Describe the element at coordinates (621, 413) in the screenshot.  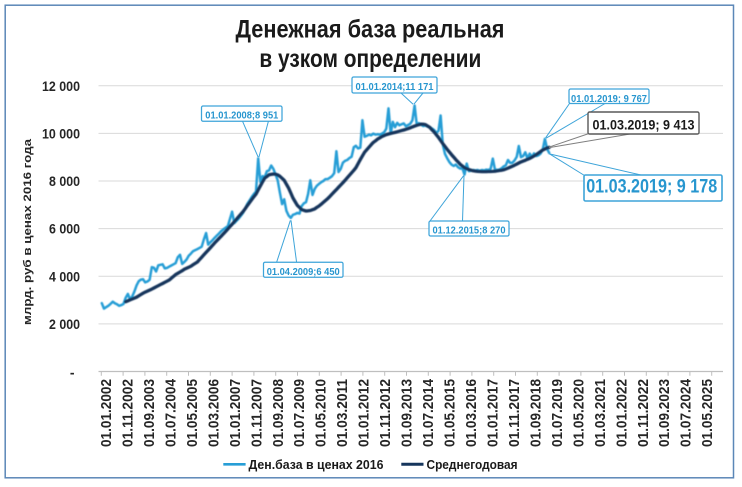
I see `svg-text: 01.01.2022` at that location.